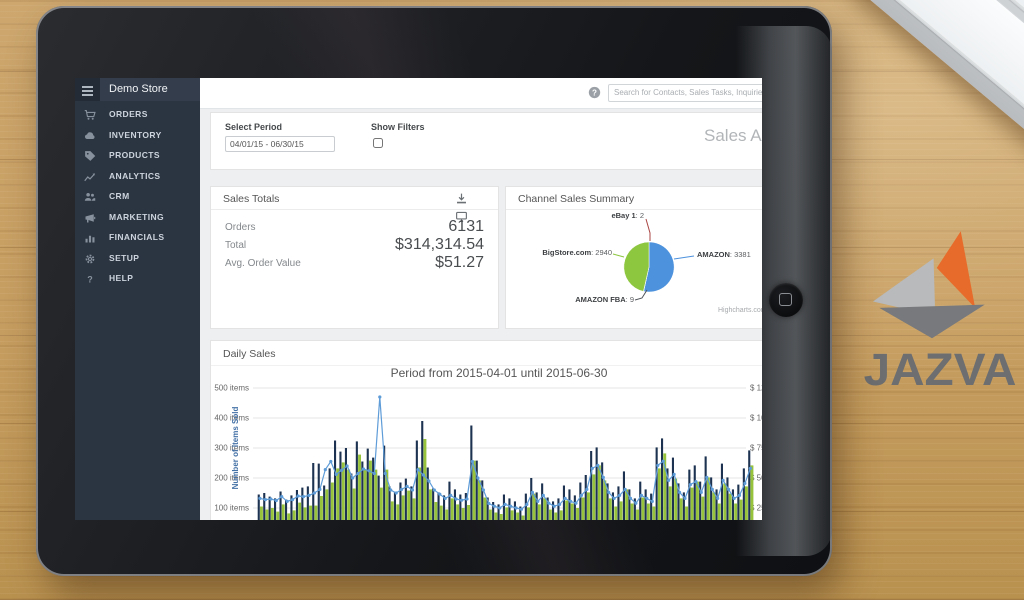 Image resolution: width=1024 pixels, height=600 pixels. What do you see at coordinates (756, 388) in the screenshot?
I see `svg-text: $ 125,000` at bounding box center [756, 388].